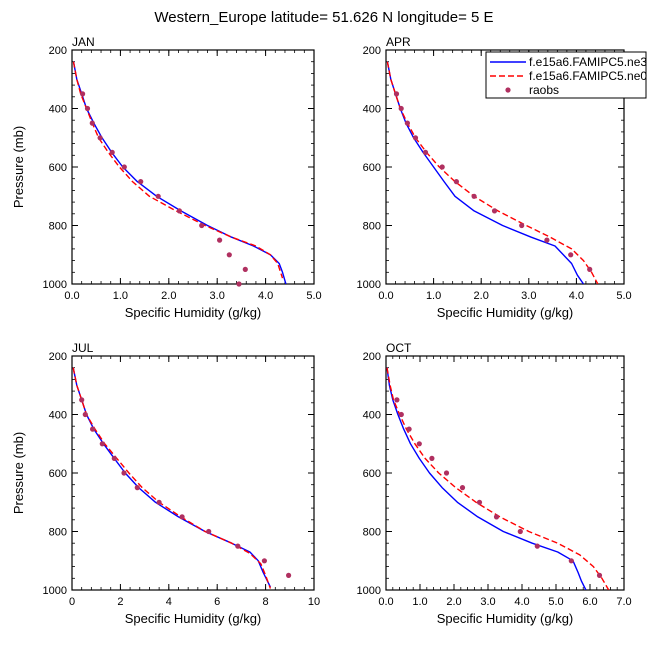  Describe the element at coordinates (508, 90) in the screenshot. I see `legend-marker` at that location.